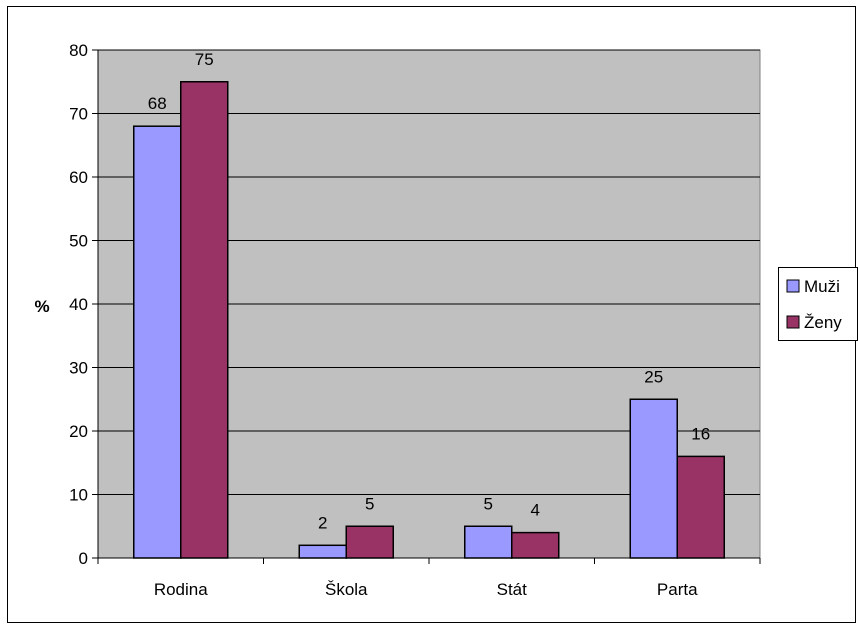 Image resolution: width=858 pixels, height=631 pixels. What do you see at coordinates (78, 495) in the screenshot?
I see `y-tick-label: 10` at bounding box center [78, 495].